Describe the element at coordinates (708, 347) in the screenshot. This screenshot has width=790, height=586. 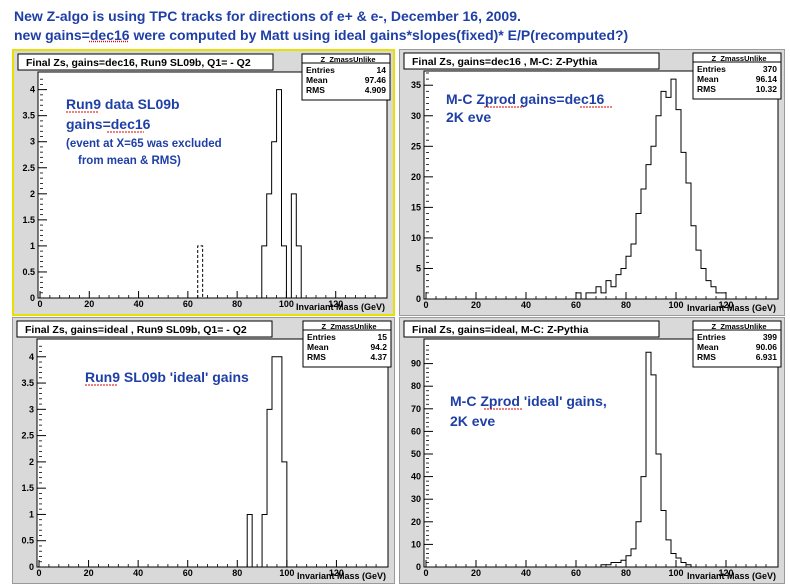
I see `stats-mean-label: Mean` at that location.